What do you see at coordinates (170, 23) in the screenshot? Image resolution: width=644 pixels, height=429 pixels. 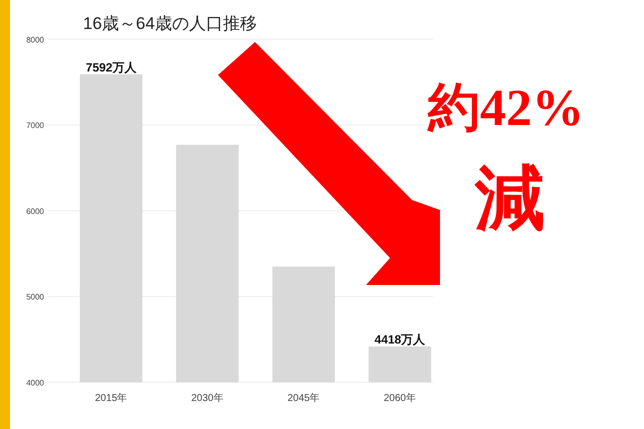 I see `chart-title: 16歳～64歳の人口推移` at bounding box center [170, 23].